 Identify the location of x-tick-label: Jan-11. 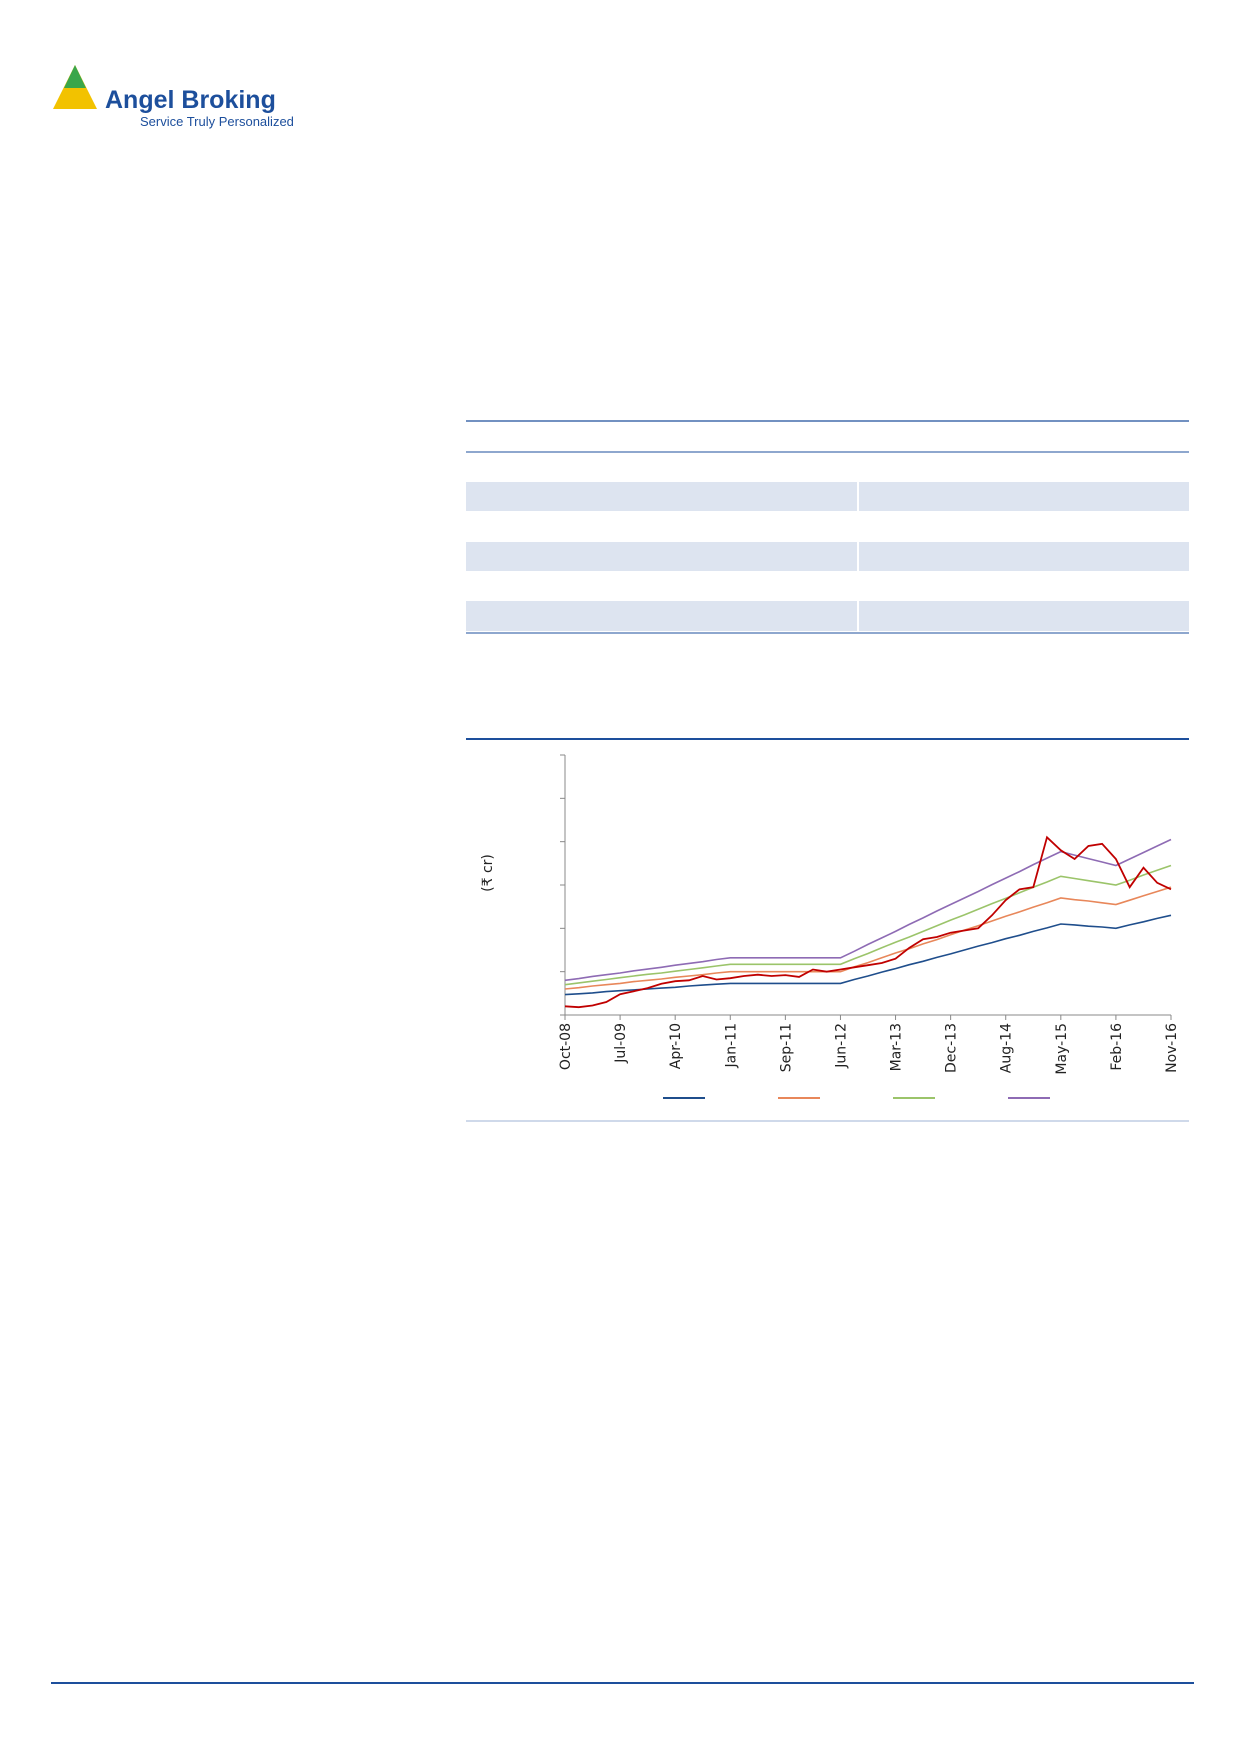
(731, 1045).